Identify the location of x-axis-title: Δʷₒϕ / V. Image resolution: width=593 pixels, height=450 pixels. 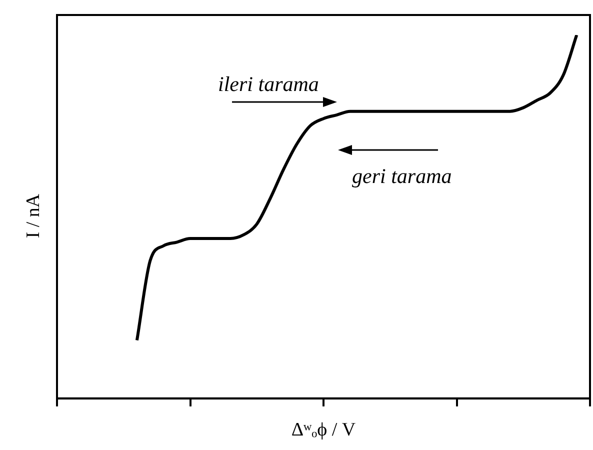
(323, 430).